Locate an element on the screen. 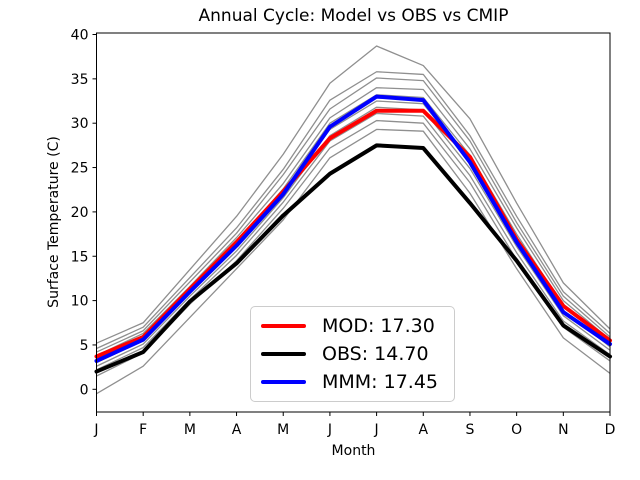  legend-item-mmm: MMM: 17.45 is located at coordinates (352, 381).